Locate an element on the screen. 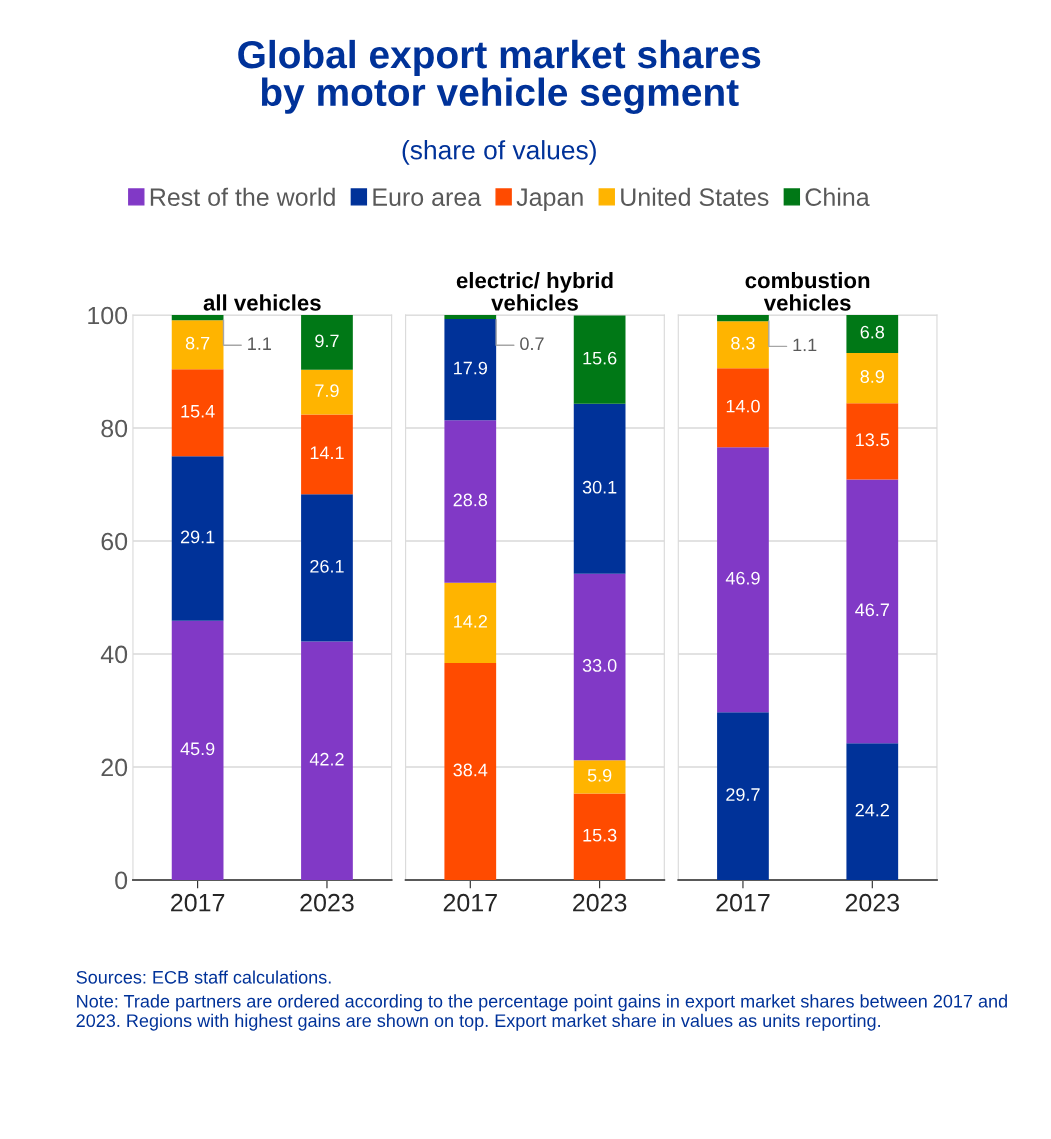  chart-title: electric/ hybrid vehicles is located at coordinates (534, 291).